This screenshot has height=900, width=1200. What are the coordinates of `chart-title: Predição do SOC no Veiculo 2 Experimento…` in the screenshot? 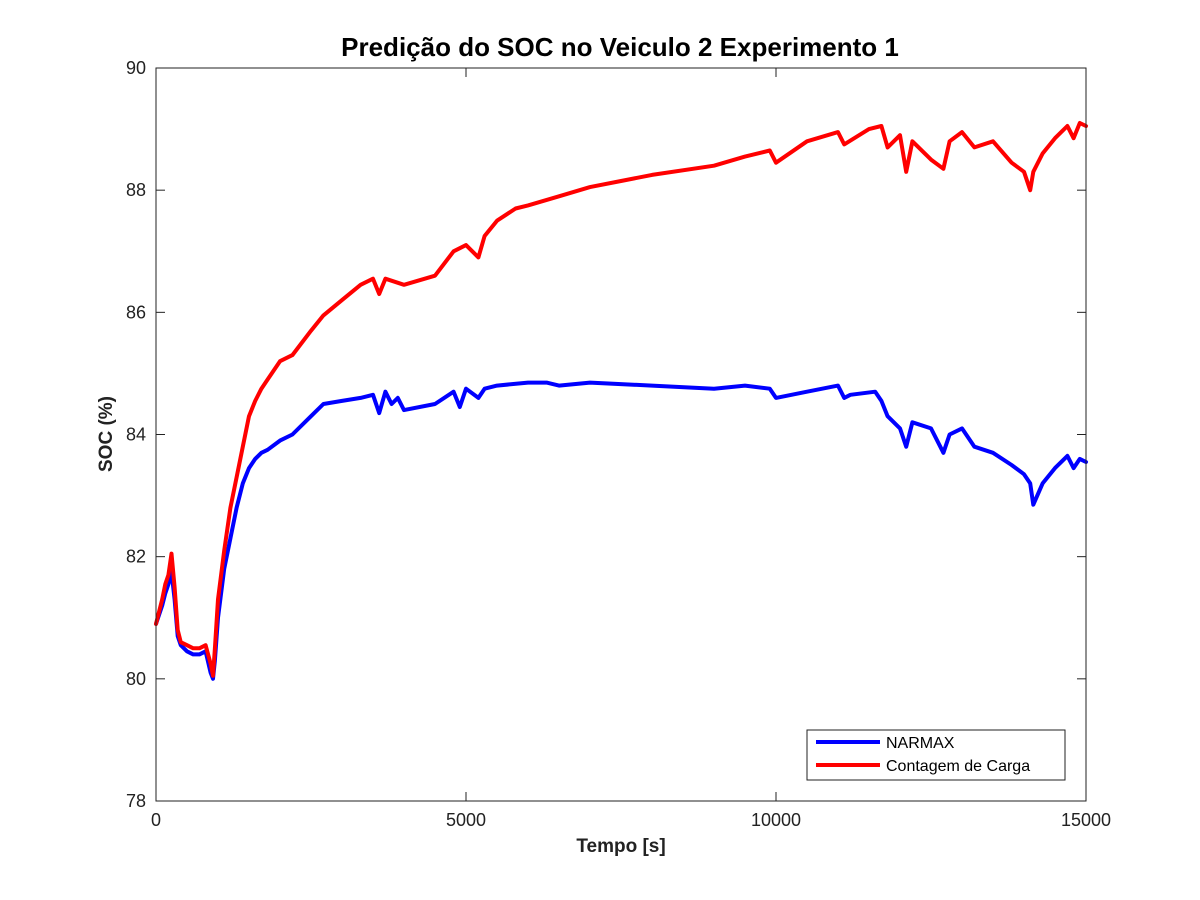 It's located at (620, 47).